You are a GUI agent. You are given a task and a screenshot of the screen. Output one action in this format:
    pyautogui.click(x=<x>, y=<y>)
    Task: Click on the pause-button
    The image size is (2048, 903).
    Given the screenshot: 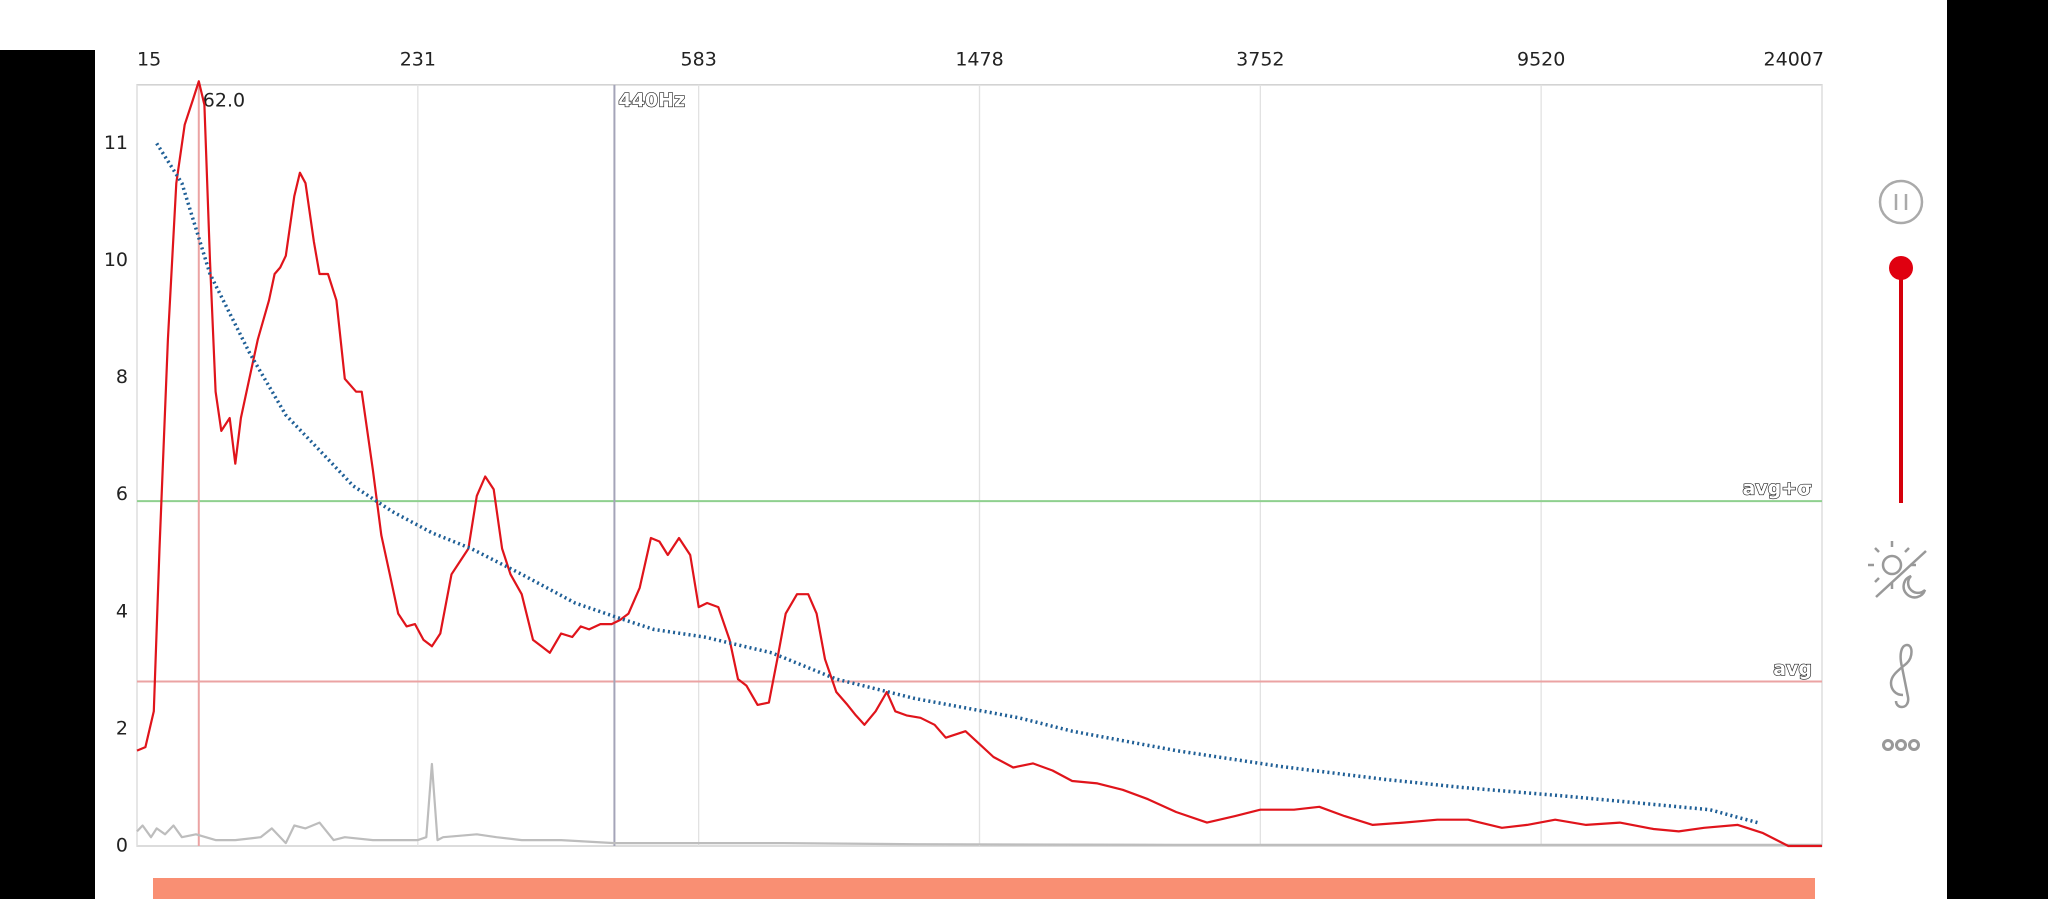 What is the action you would take?
    pyautogui.click(x=1901, y=202)
    